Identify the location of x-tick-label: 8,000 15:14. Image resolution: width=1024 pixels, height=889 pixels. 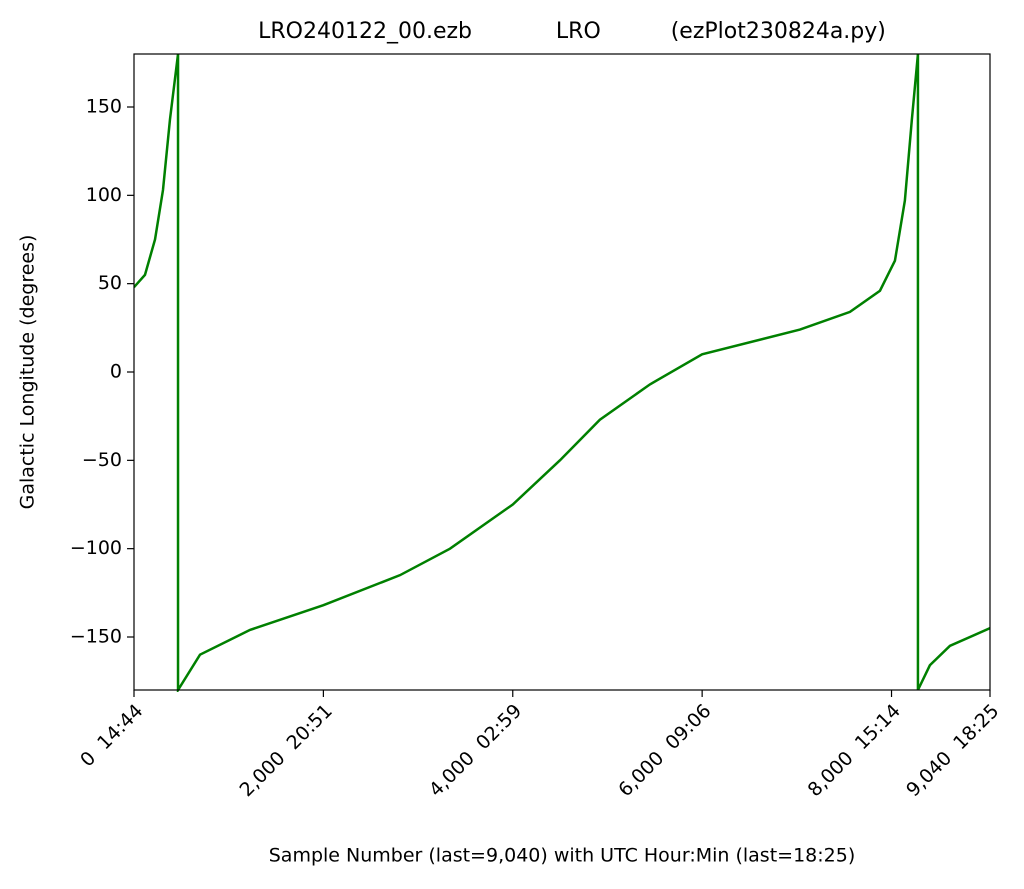
(854, 750).